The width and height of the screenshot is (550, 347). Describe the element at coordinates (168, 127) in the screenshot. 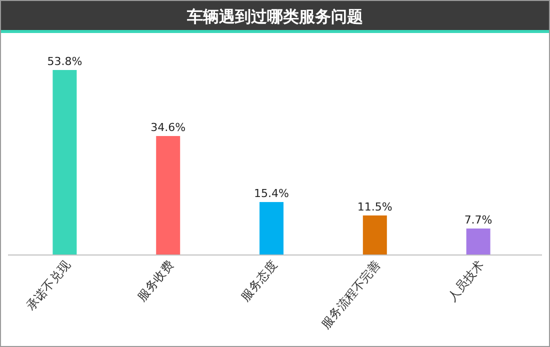

I see `data-label: 34.6%` at that location.